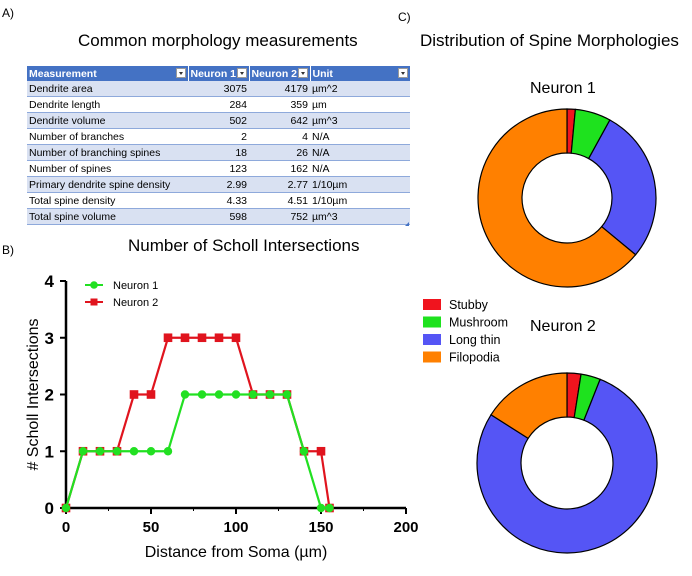 The image size is (692, 576). I want to click on x-tick-label: 50, so click(151, 527).